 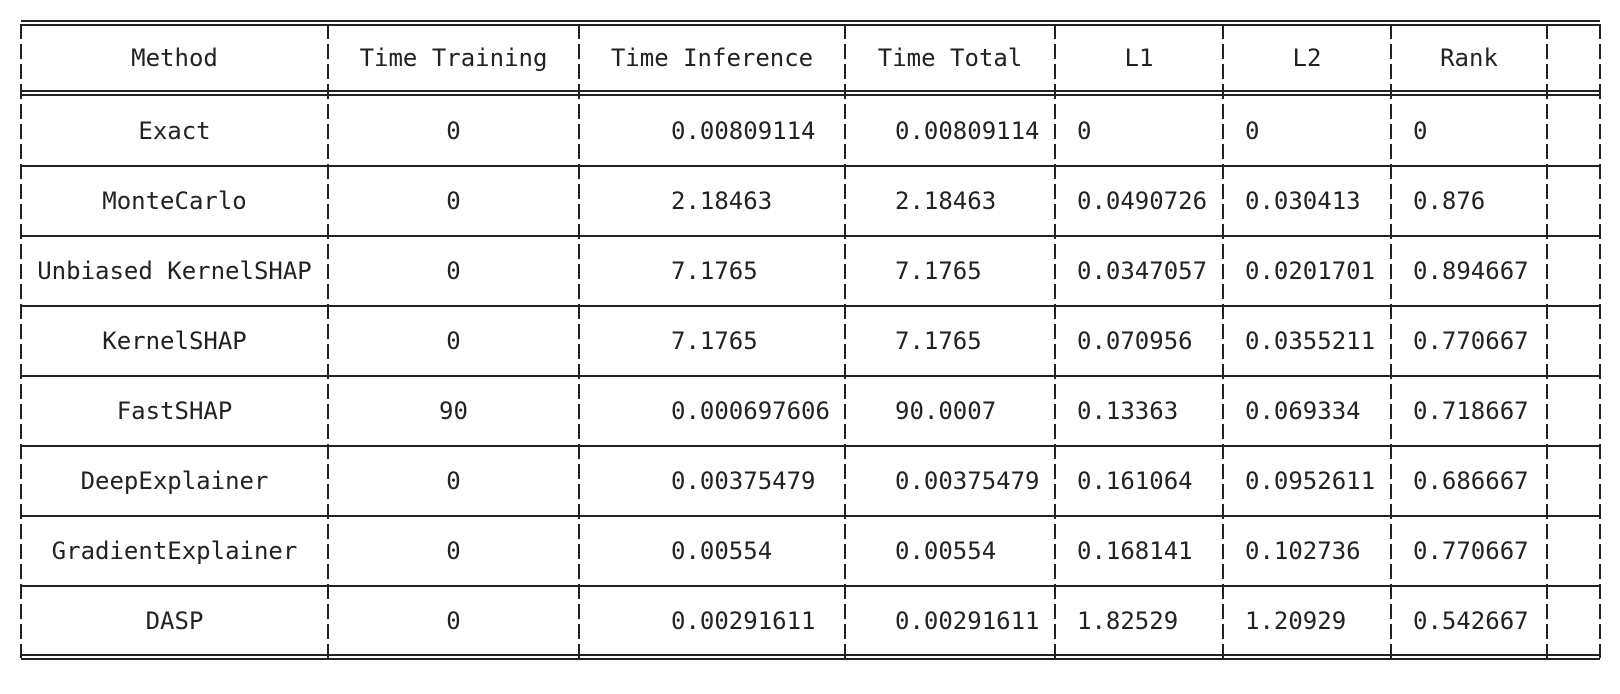 I want to click on table-cell: 0.0347057, so click(x=1142, y=271).